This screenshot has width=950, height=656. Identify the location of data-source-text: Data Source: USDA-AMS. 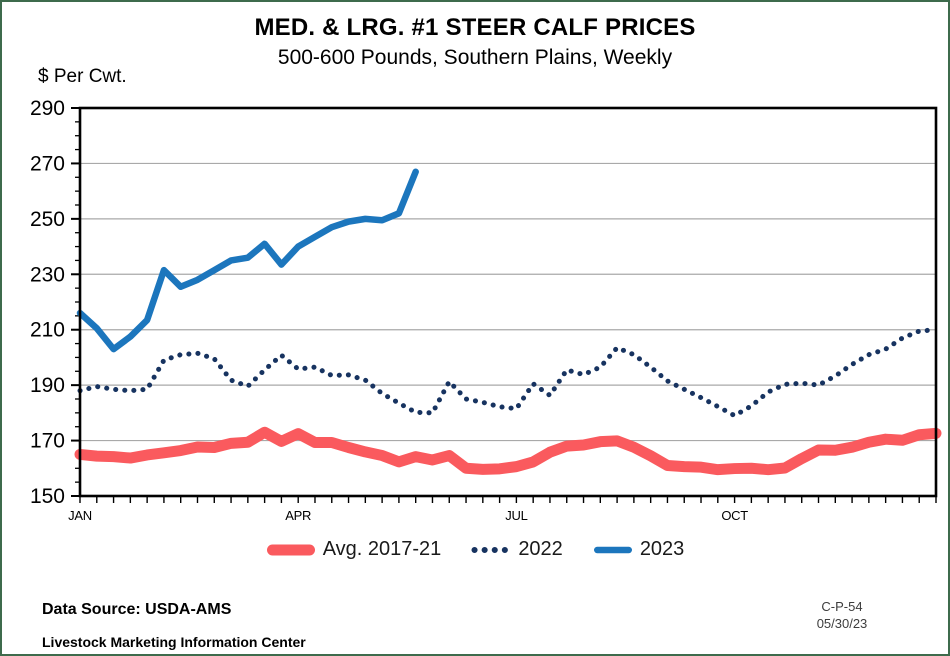
(137, 609).